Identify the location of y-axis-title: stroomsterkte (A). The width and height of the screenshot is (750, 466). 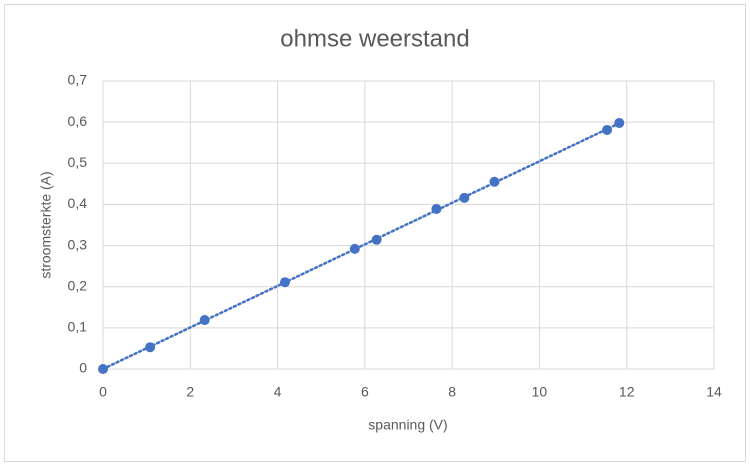
(46, 224).